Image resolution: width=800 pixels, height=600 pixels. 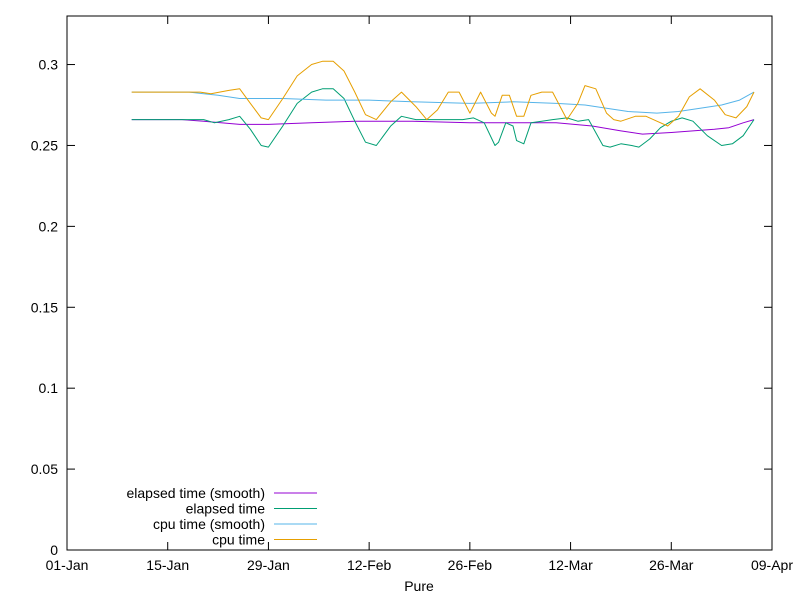 I want to click on series-line-cpu-time-smooth-, so click(x=443, y=102).